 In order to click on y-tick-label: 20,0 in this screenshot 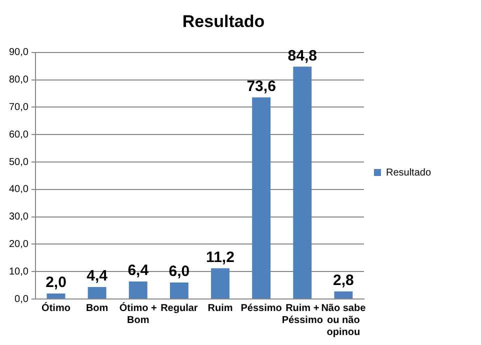, I will do `click(18, 244)`.